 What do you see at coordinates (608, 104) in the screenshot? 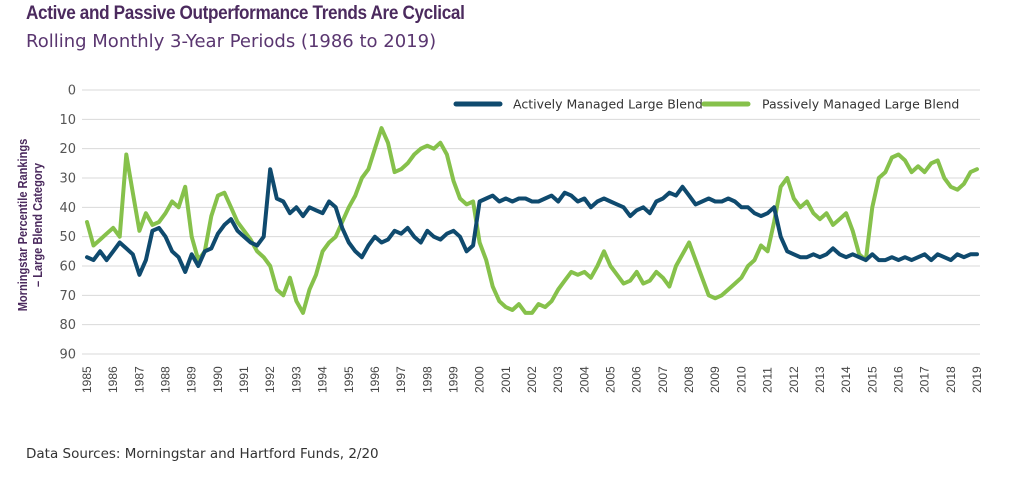
I see `legend-label-active: Actively Managed Large Blend` at bounding box center [608, 104].